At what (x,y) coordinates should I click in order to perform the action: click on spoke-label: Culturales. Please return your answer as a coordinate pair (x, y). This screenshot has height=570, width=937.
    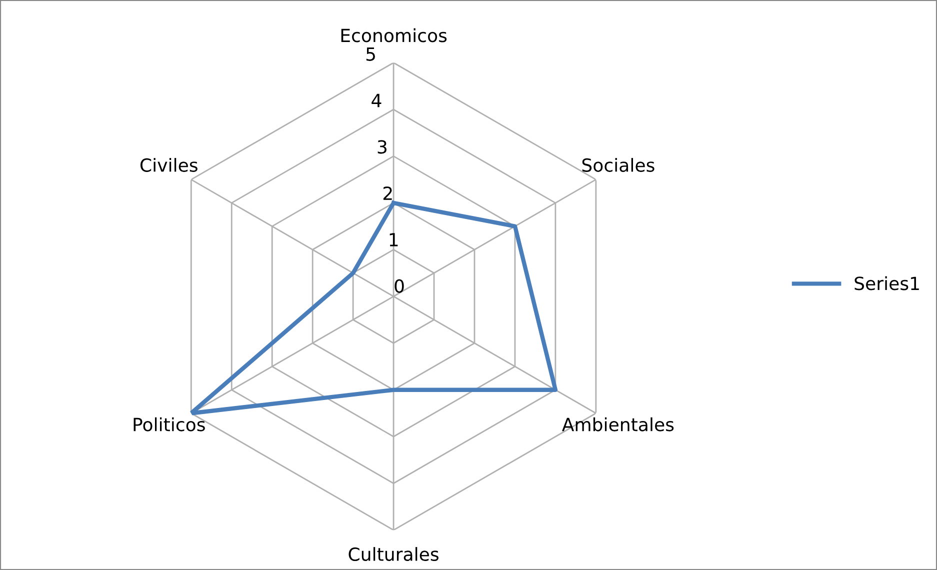
    Looking at the image, I should click on (393, 554).